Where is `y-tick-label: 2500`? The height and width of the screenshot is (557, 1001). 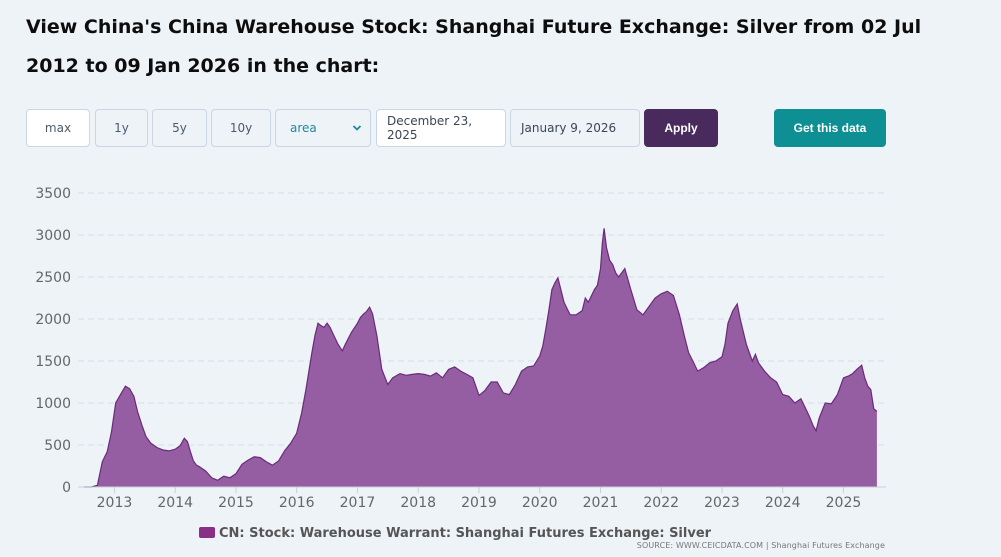 y-tick-label: 2500 is located at coordinates (53, 278).